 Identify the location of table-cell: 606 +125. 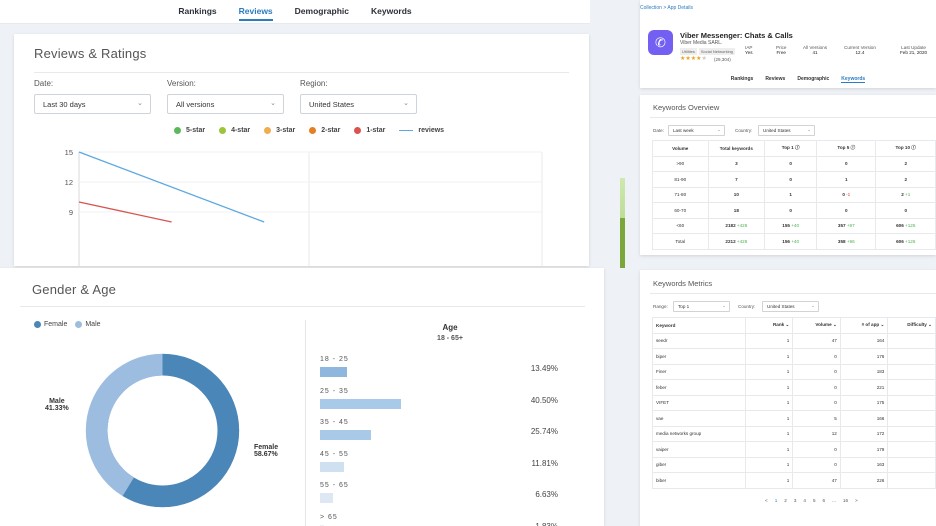
(905, 225).